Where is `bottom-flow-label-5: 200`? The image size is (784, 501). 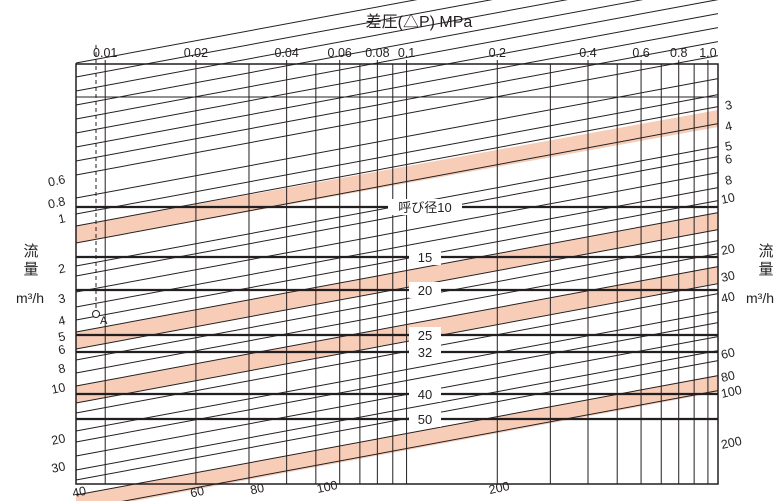
bottom-flow-label-5: 200 is located at coordinates (499, 488).